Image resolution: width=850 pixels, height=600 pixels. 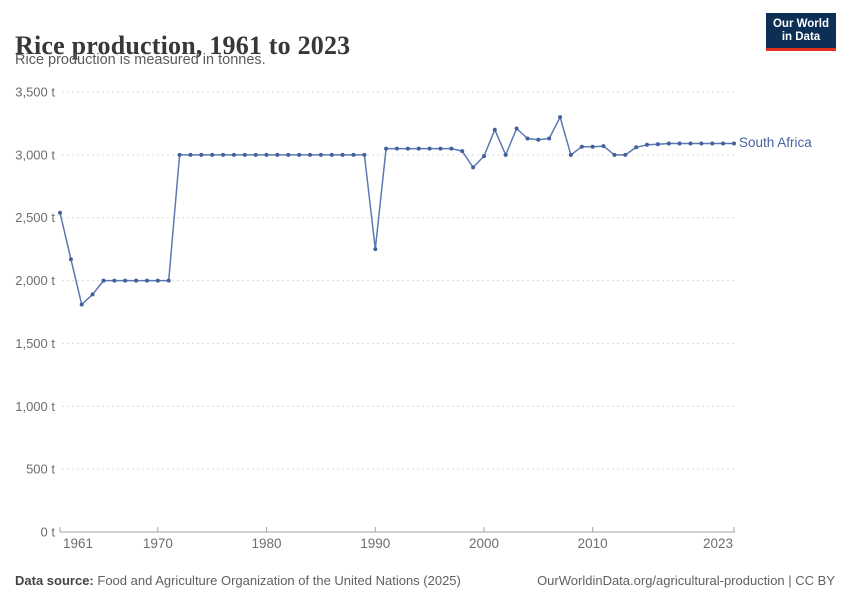 What do you see at coordinates (375, 543) in the screenshot?
I see `x-axis-tick-label: 1990` at bounding box center [375, 543].